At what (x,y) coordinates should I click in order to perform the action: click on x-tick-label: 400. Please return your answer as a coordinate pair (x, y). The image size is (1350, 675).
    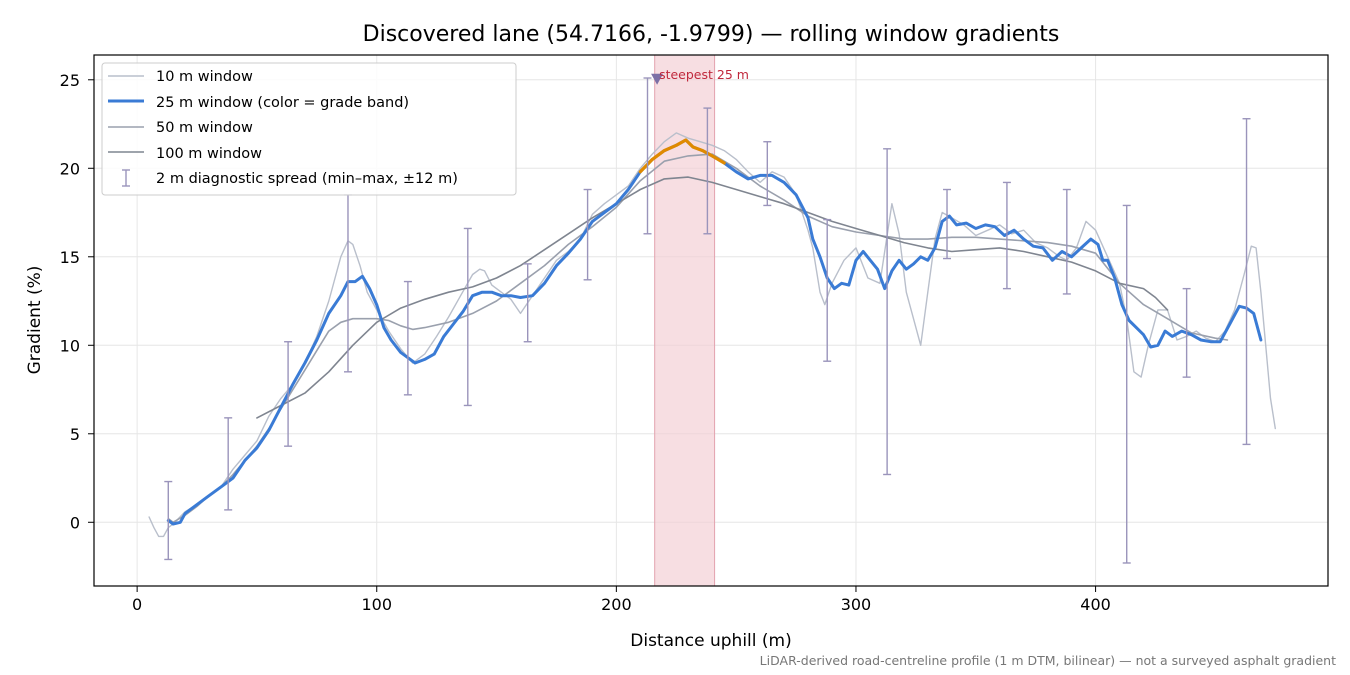
    Looking at the image, I should click on (1095, 604).